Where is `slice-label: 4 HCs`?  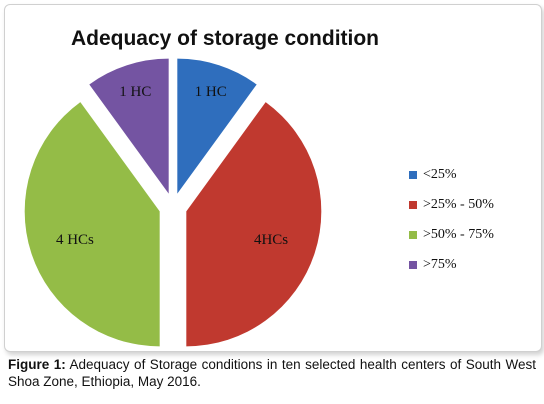
slice-label: 4 HCs is located at coordinates (75, 240).